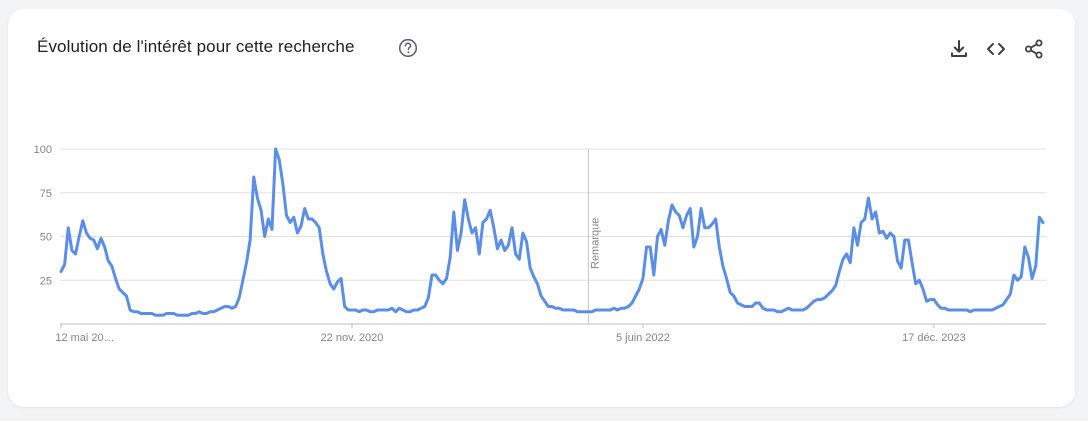 The width and height of the screenshot is (1088, 421). What do you see at coordinates (46, 194) in the screenshot?
I see `y-tick-label: 75` at bounding box center [46, 194].